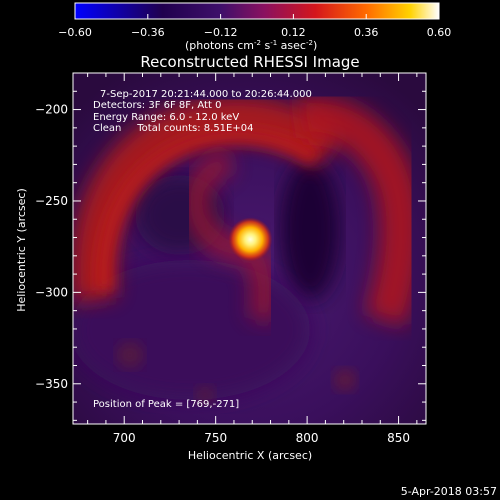 Image resolution: width=500 pixels, height=500 pixels. I want to click on central-arc, so click(230, 236).